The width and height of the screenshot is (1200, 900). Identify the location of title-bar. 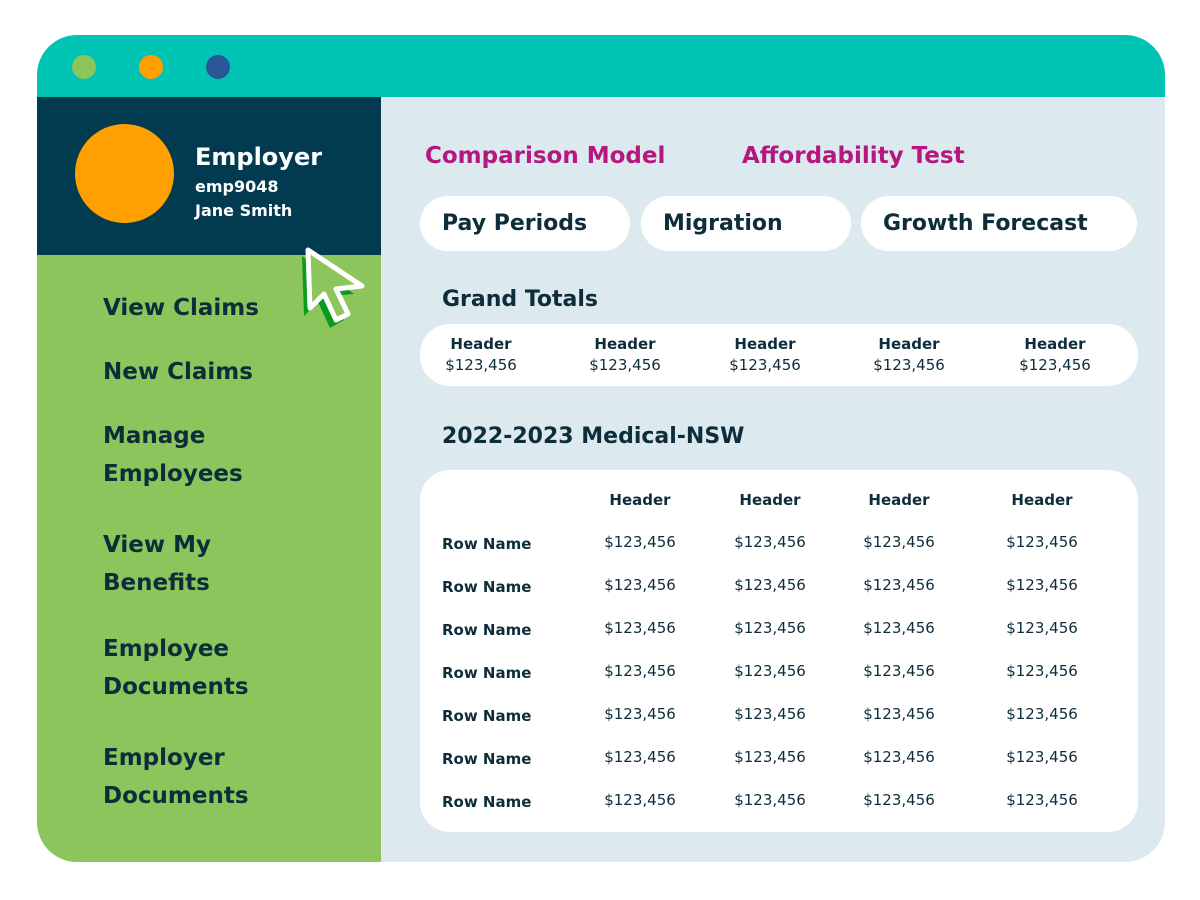
(601, 66).